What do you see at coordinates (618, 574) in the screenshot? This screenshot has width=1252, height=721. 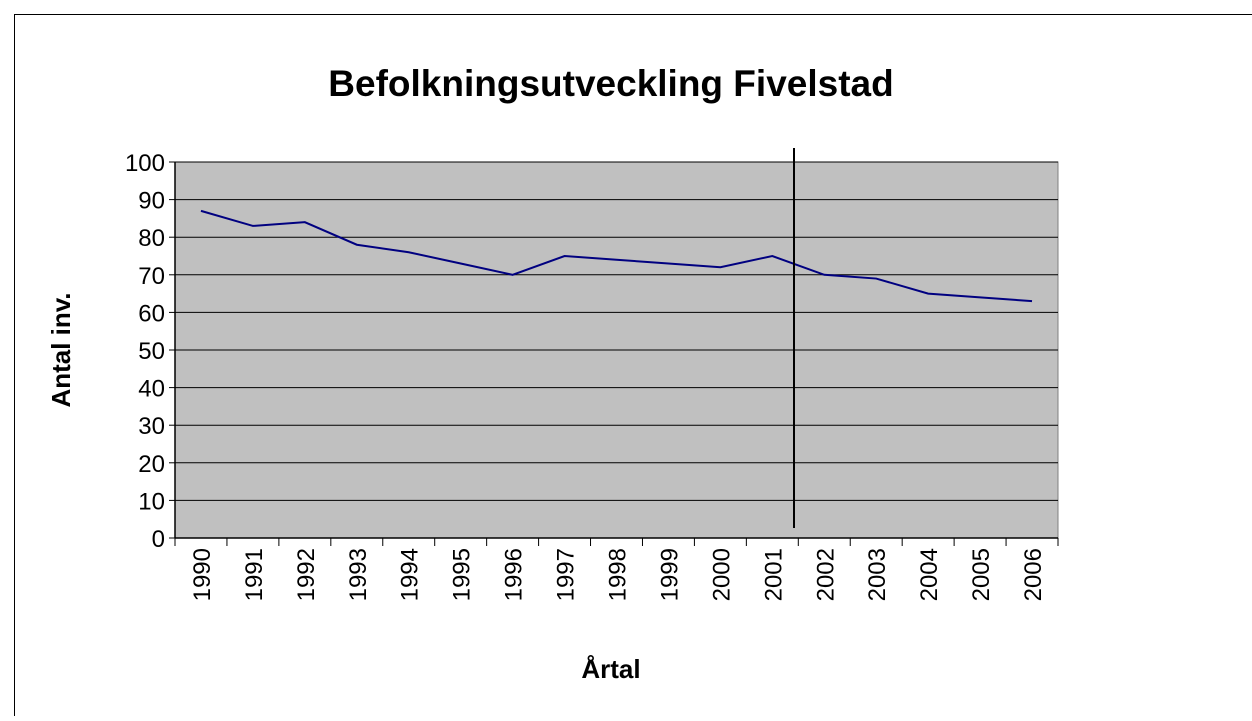 I see `x-tick-label: 1998` at bounding box center [618, 574].